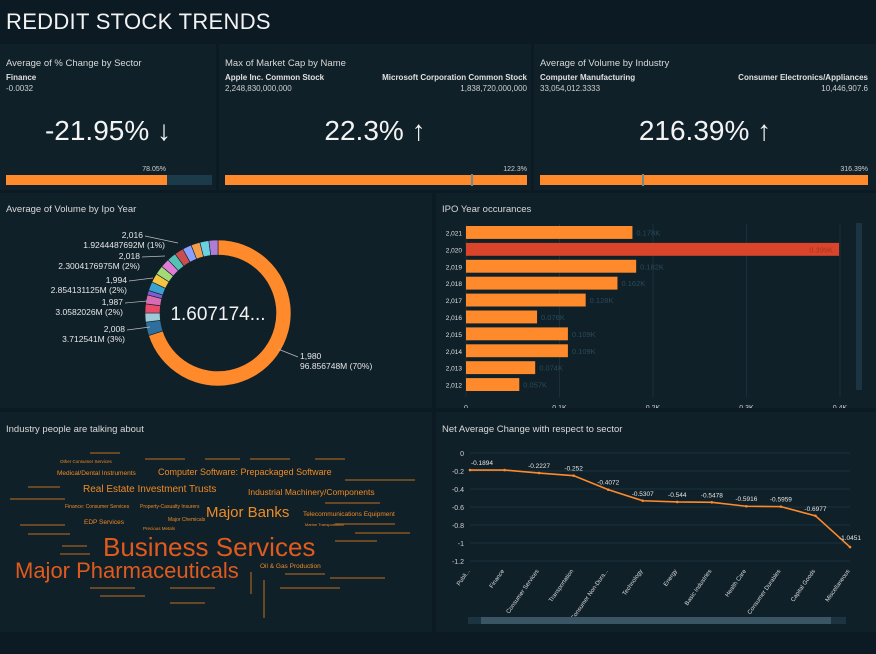 The image size is (876, 654). What do you see at coordinates (498, 578) in the screenshot?
I see `line-x-category-label: Finance` at bounding box center [498, 578].